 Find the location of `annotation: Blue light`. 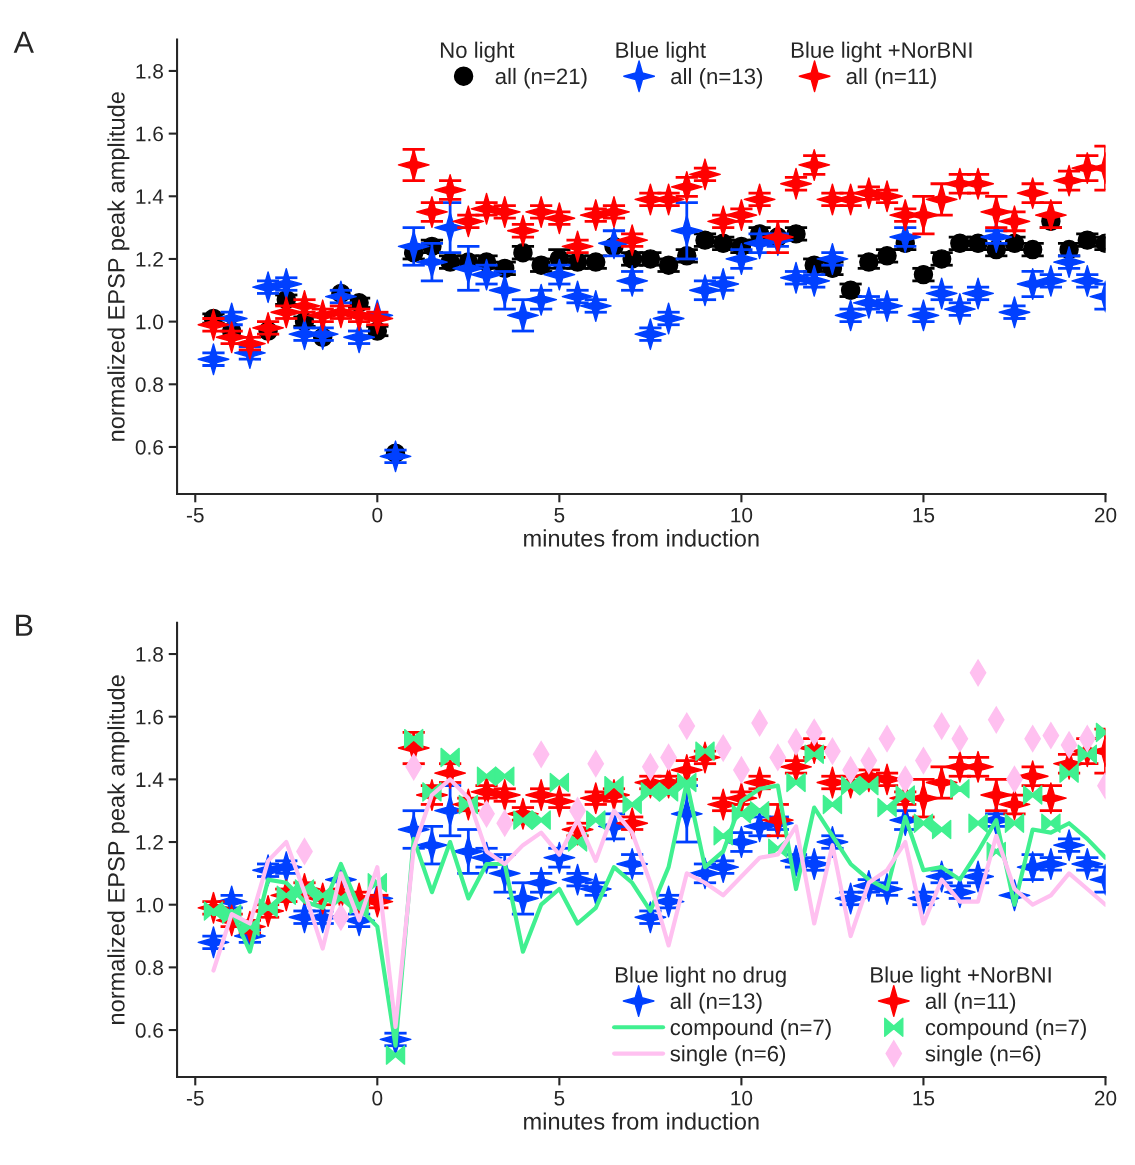

annotation: Blue light is located at coordinates (661, 52).